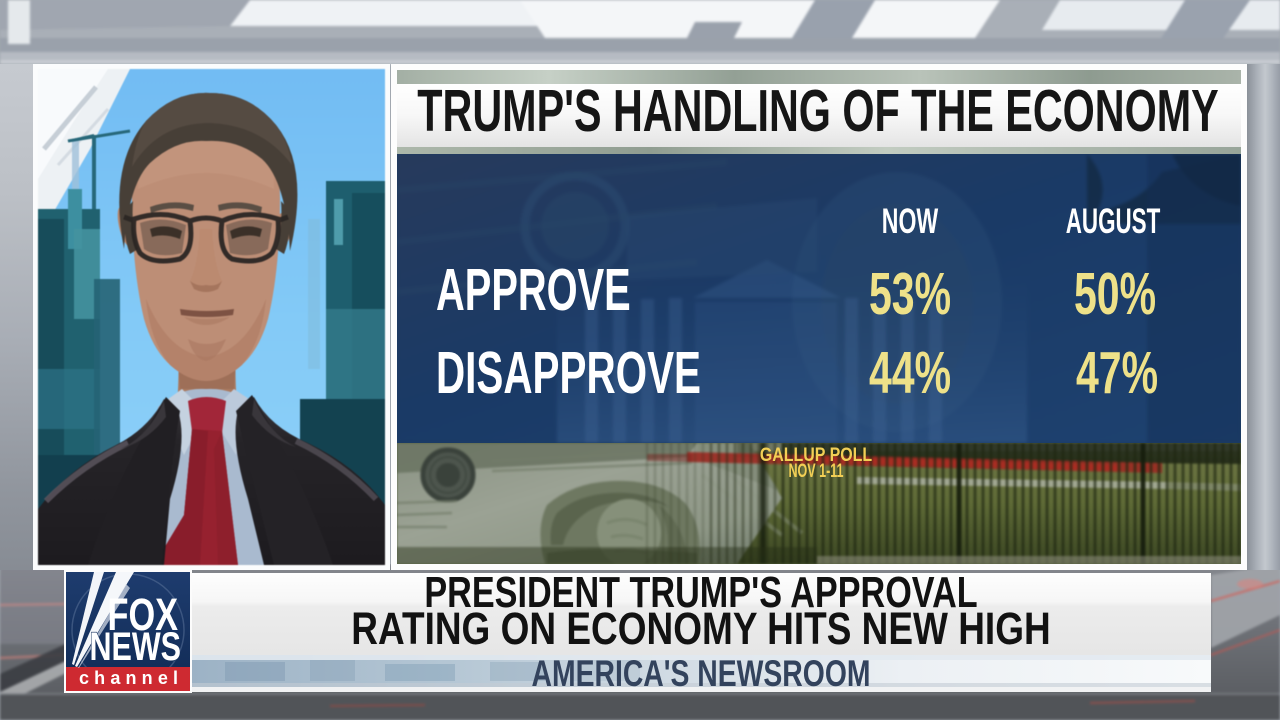 The width and height of the screenshot is (1280, 720). Describe the element at coordinates (136, 647) in the screenshot. I see `svg-text: NEWS` at that location.